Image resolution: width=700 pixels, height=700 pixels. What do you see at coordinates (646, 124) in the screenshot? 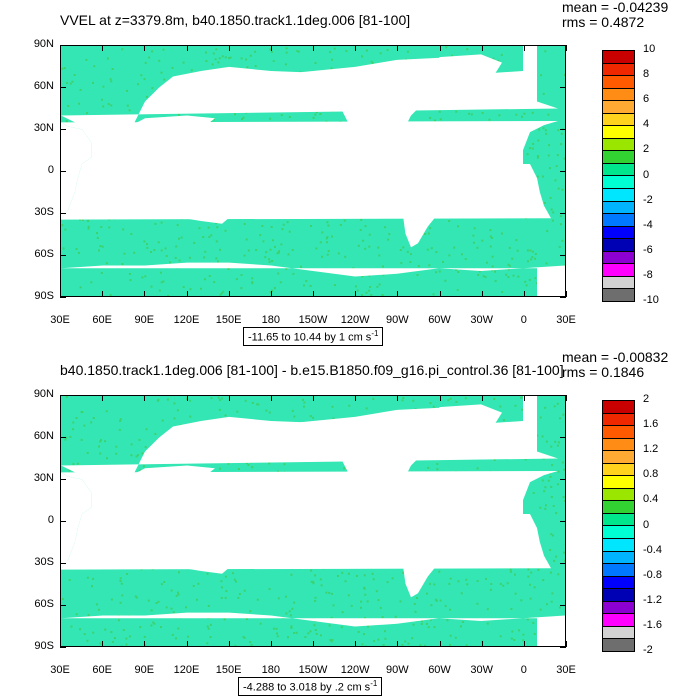
I see `colorbar-tick-label: 4` at bounding box center [646, 124].